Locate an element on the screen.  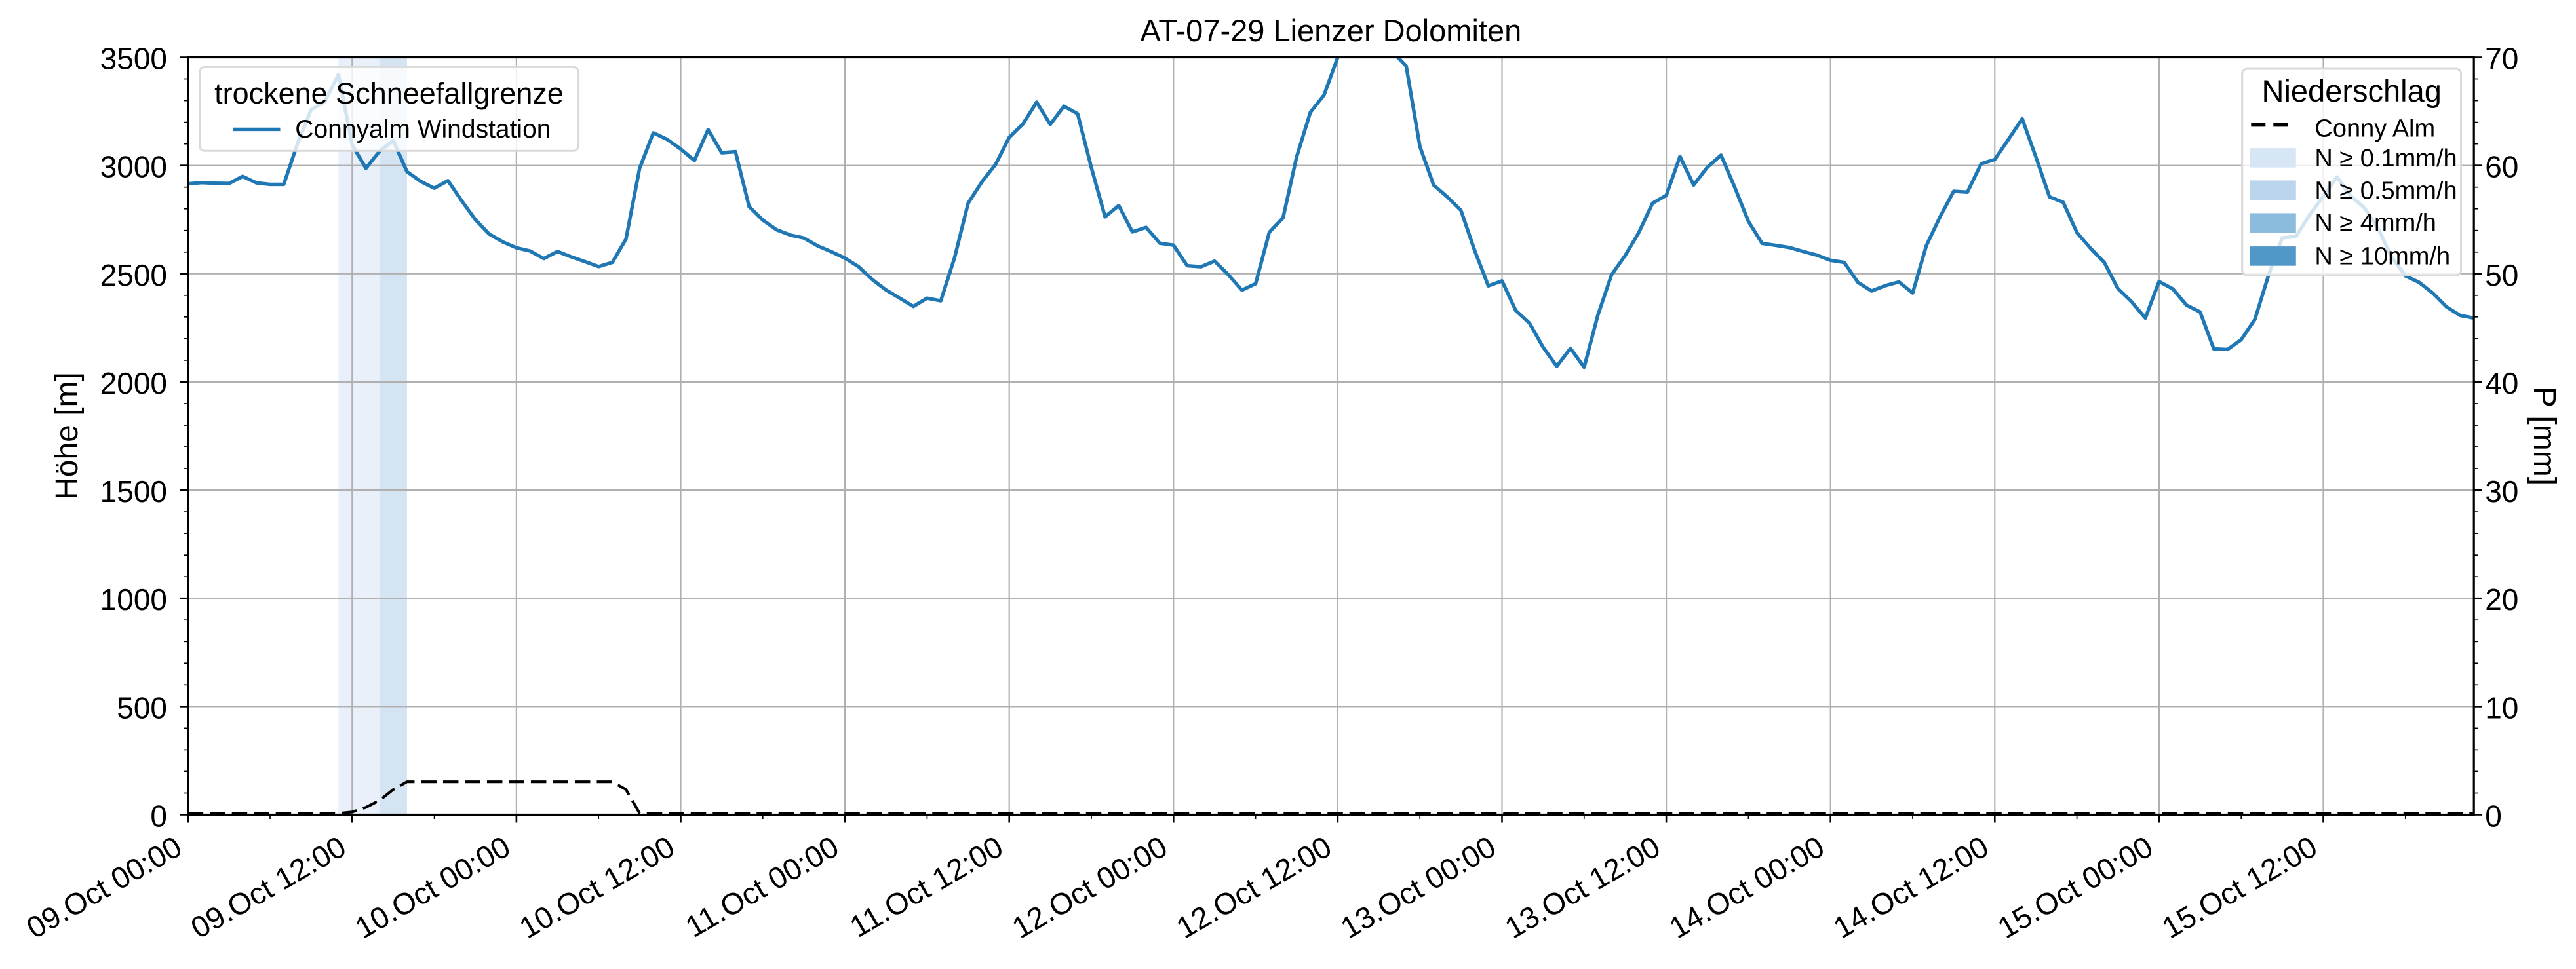
svg-text: 20 is located at coordinates (2501, 599).